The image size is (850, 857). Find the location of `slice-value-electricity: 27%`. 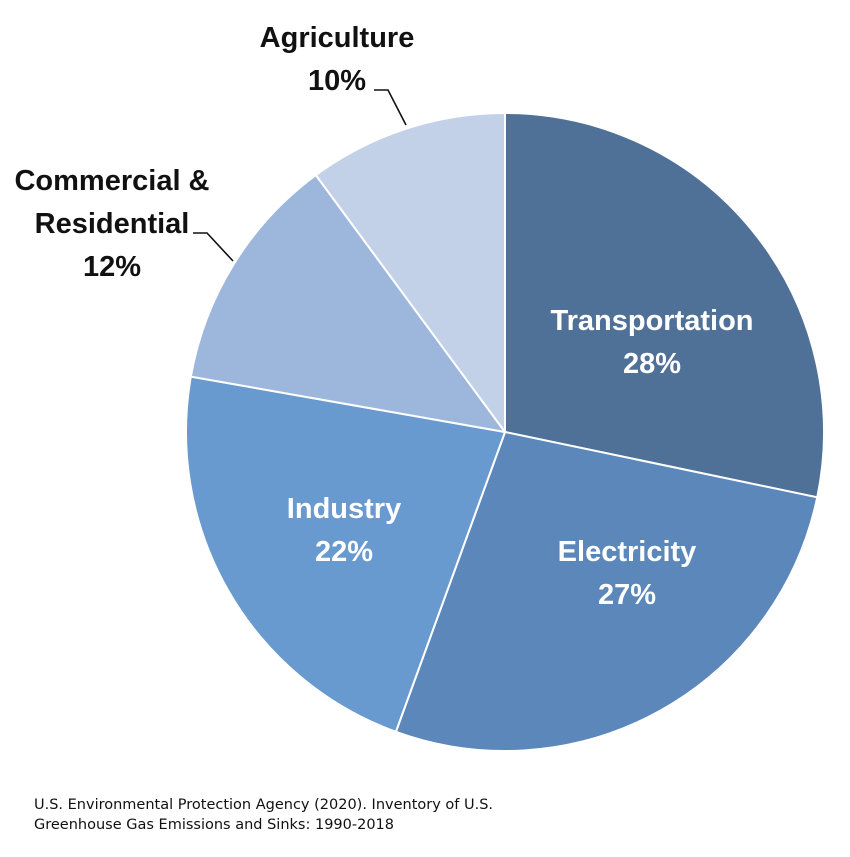

slice-value-electricity: 27% is located at coordinates (627, 595).